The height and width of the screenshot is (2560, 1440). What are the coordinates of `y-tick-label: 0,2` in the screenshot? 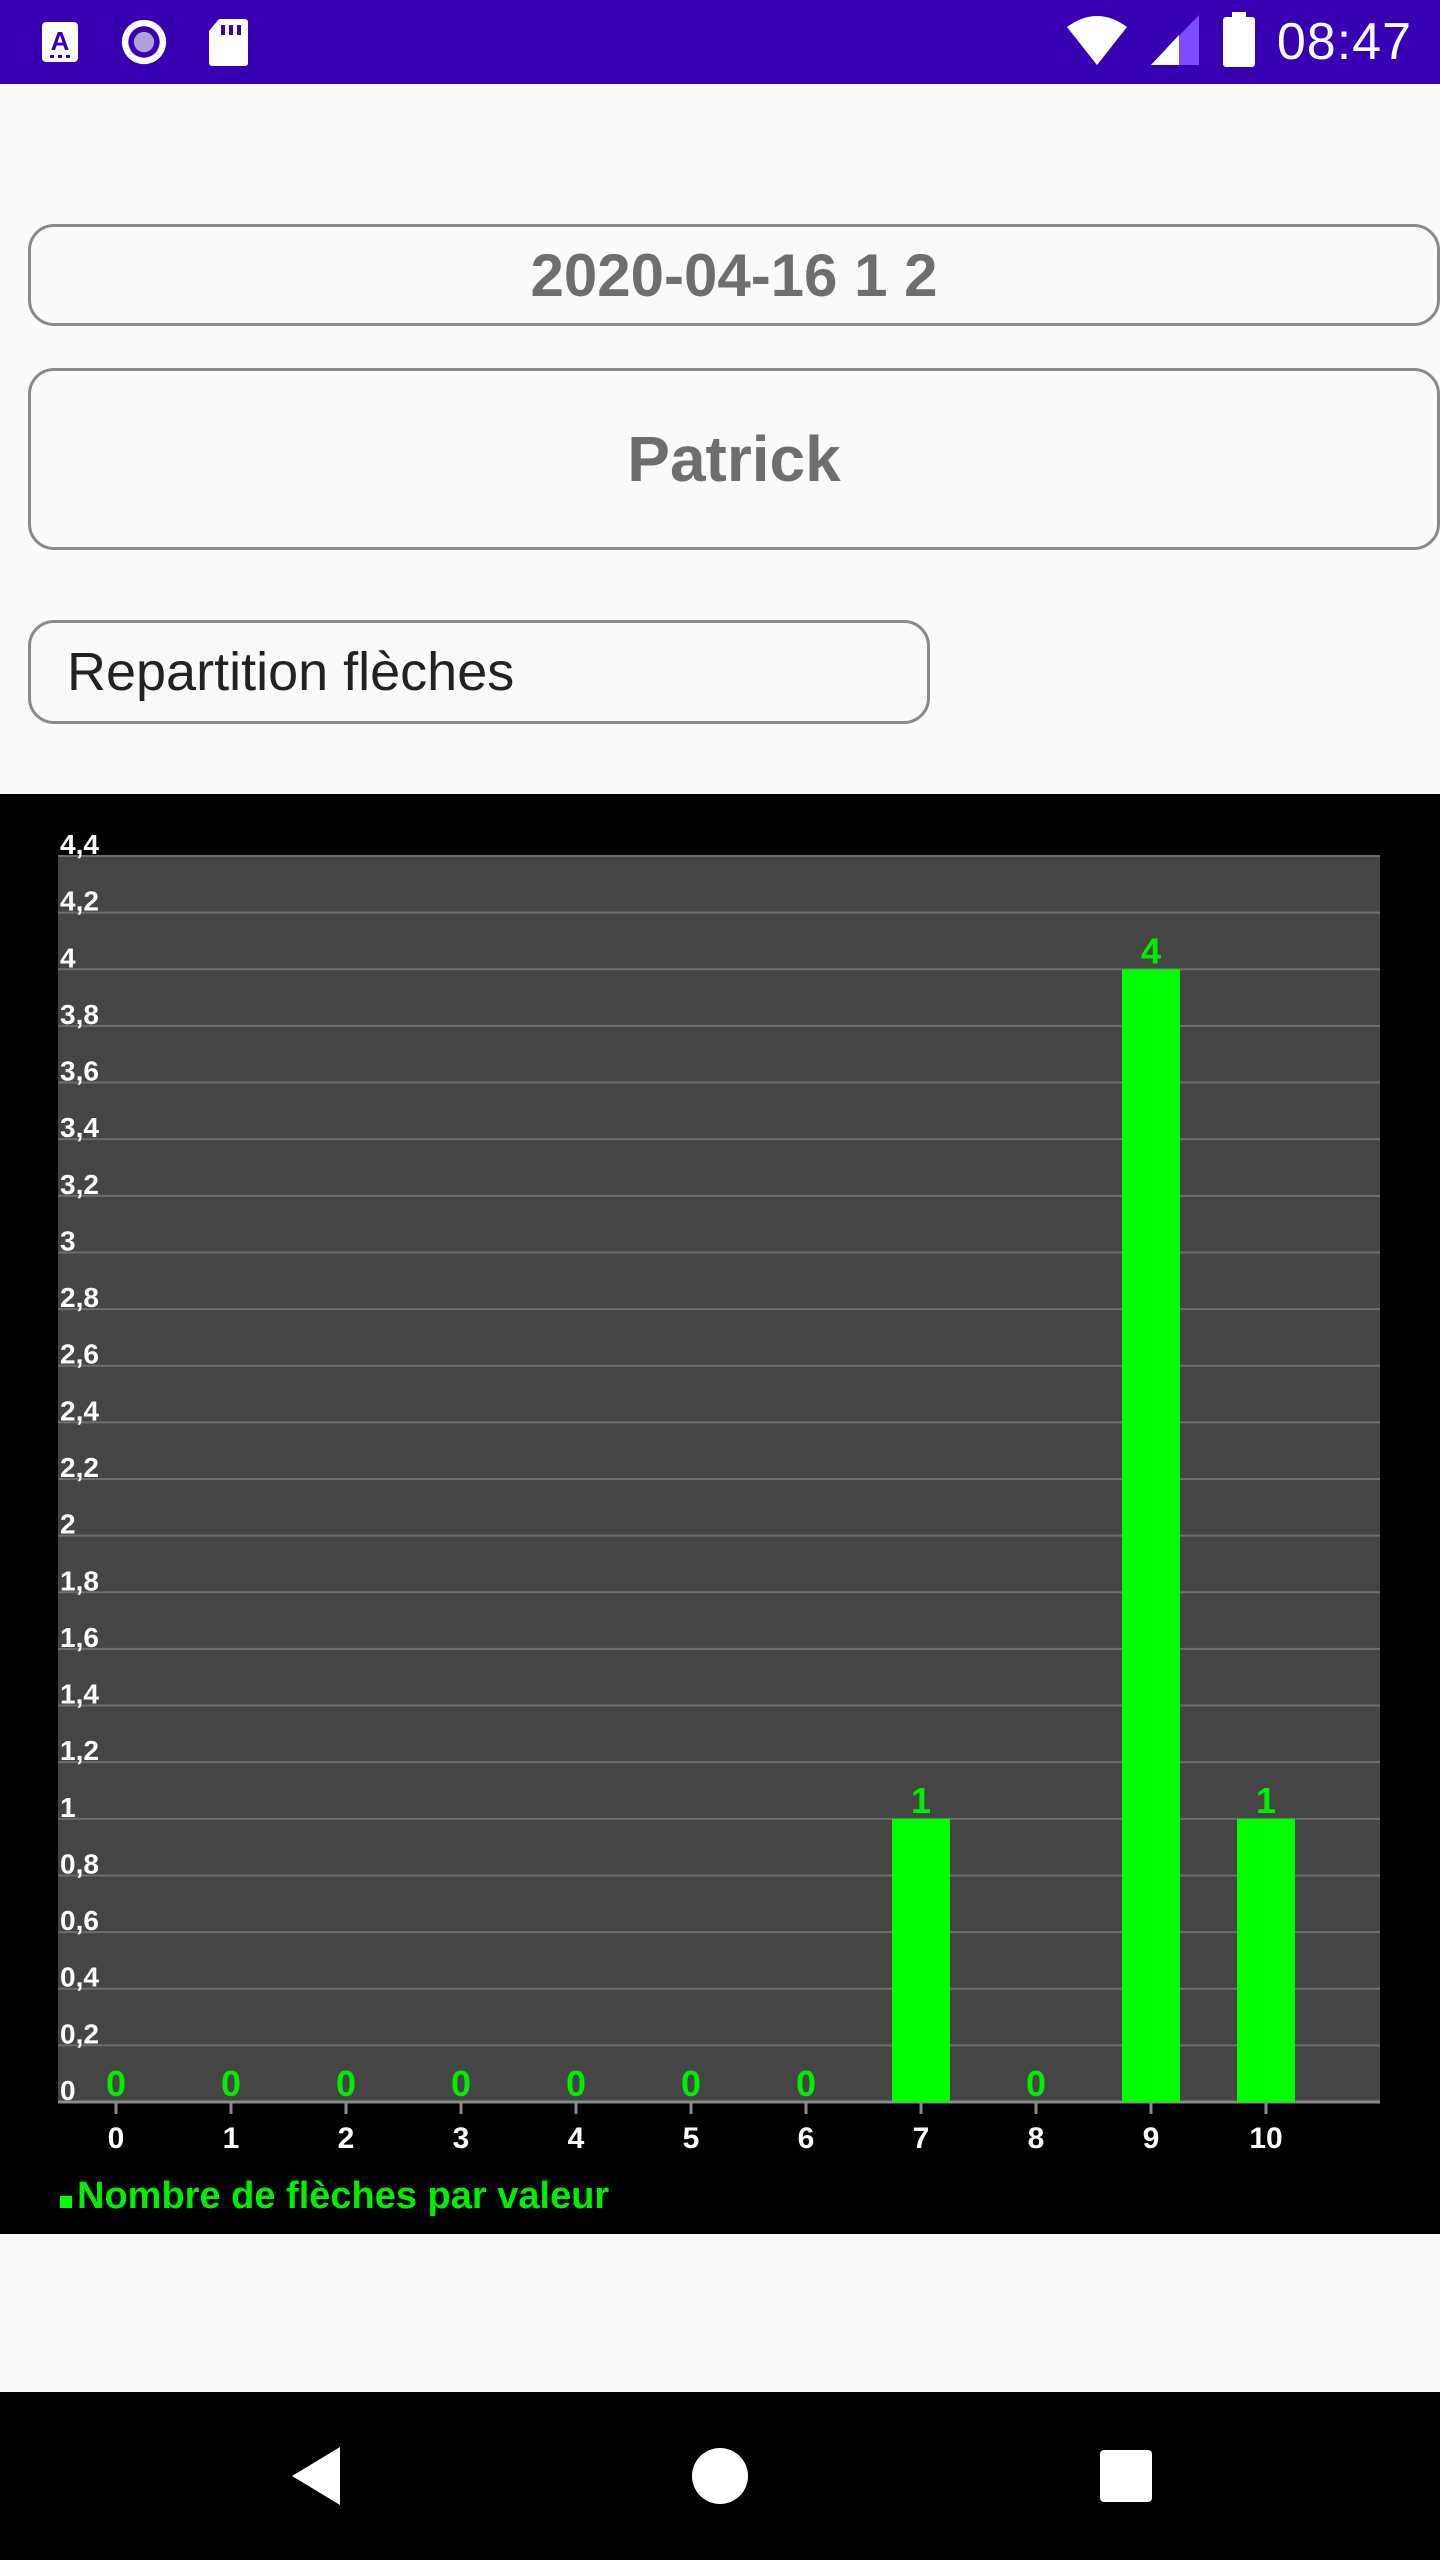 It's located at (79, 2033).